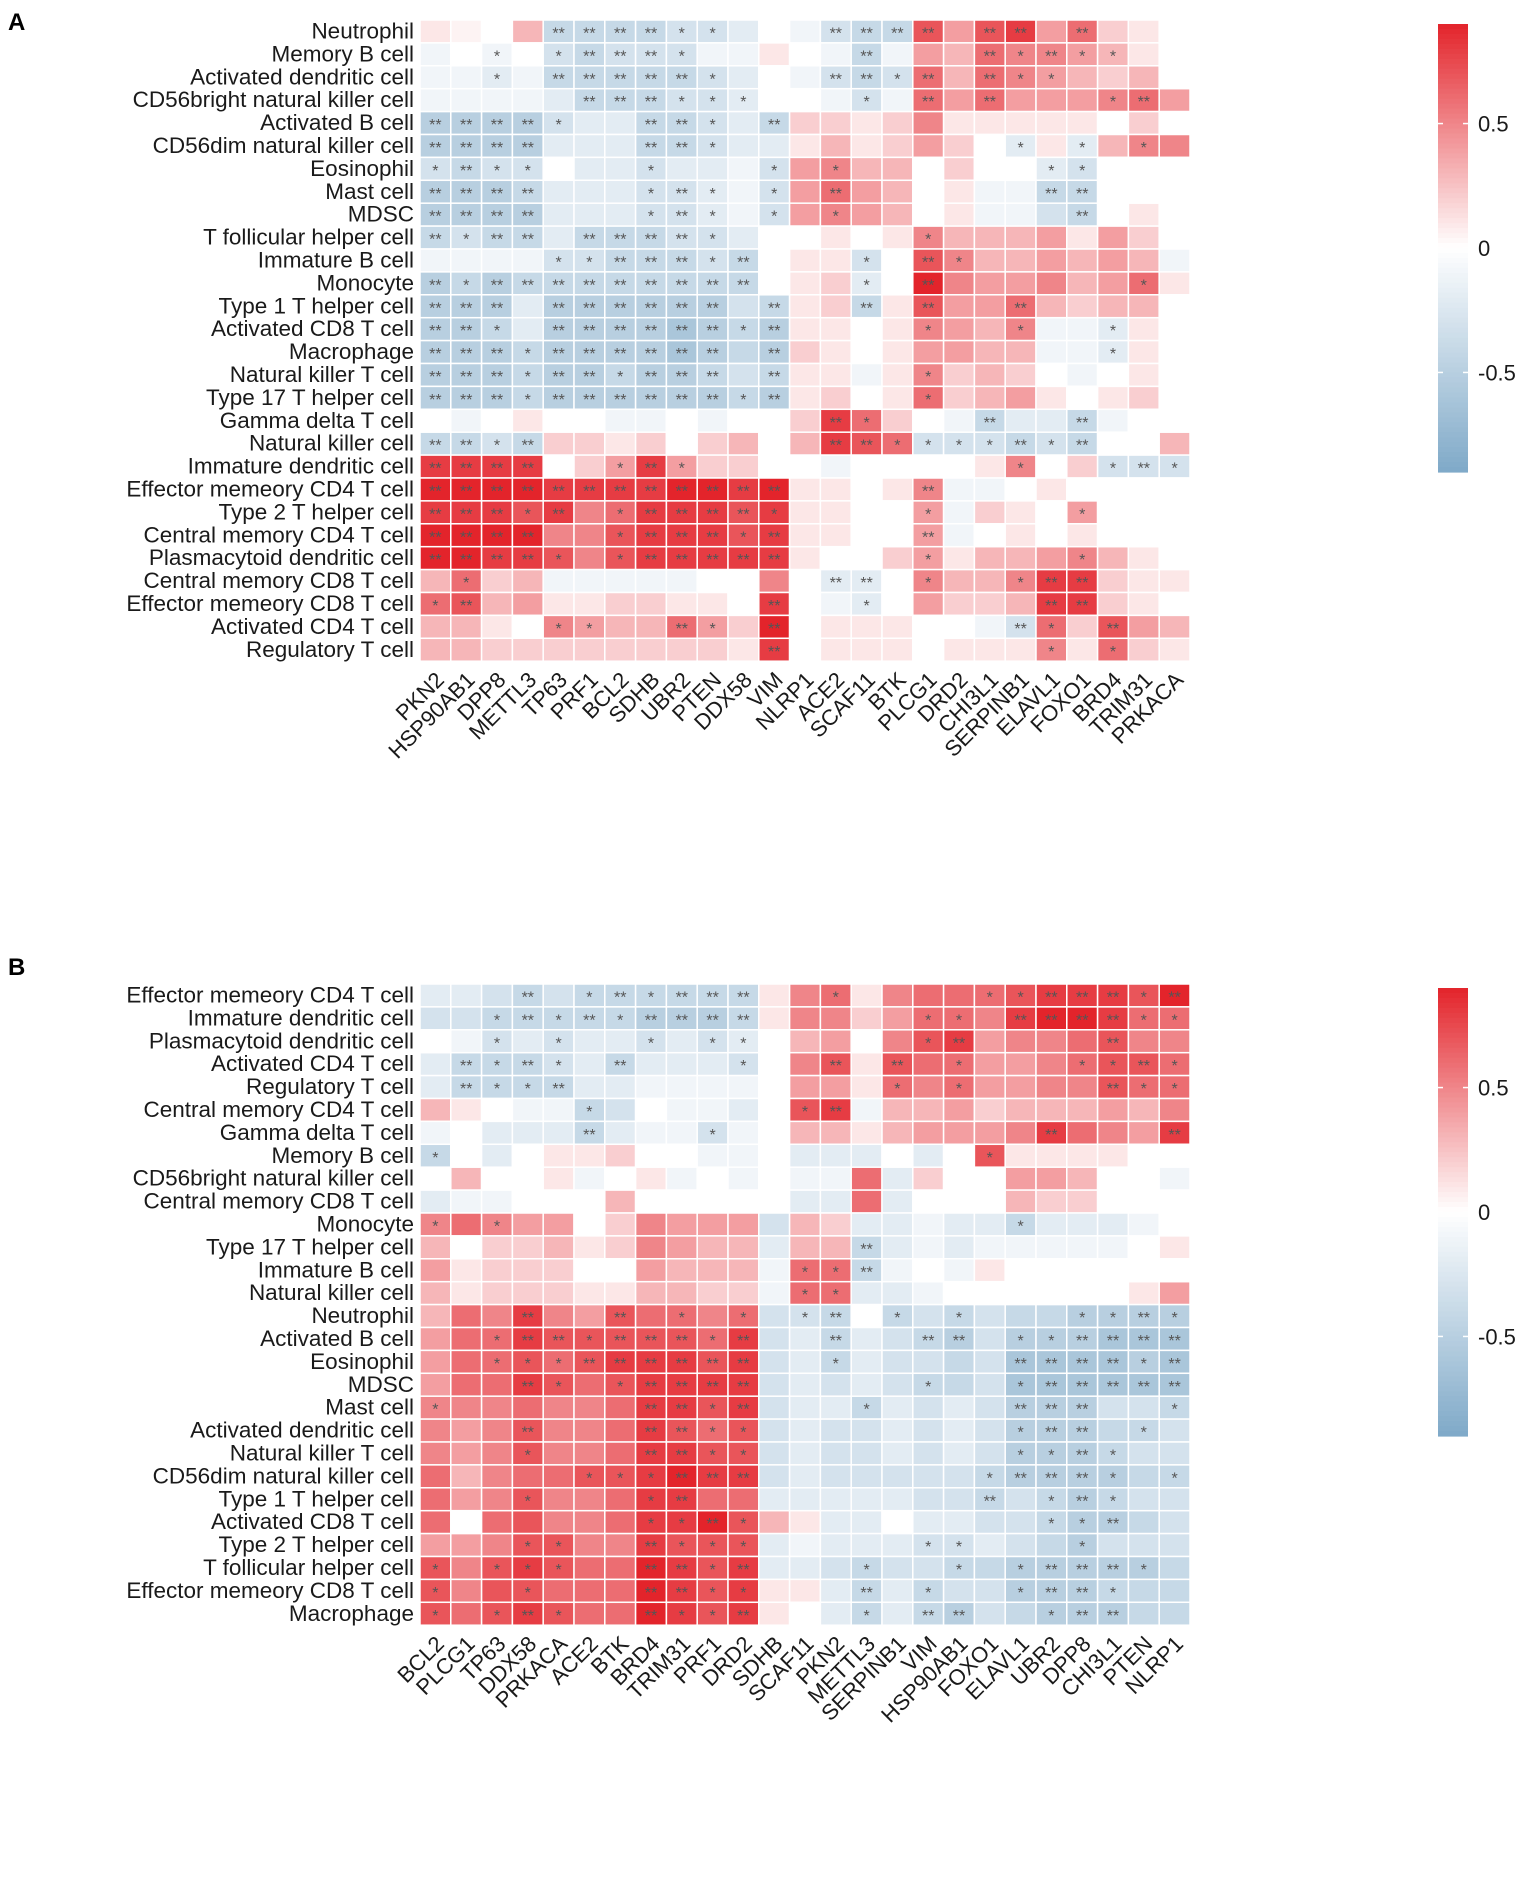 The height and width of the screenshot is (1890, 1536). What do you see at coordinates (1493, 124) in the screenshot?
I see `colorbar-tick-label: 0.5` at bounding box center [1493, 124].